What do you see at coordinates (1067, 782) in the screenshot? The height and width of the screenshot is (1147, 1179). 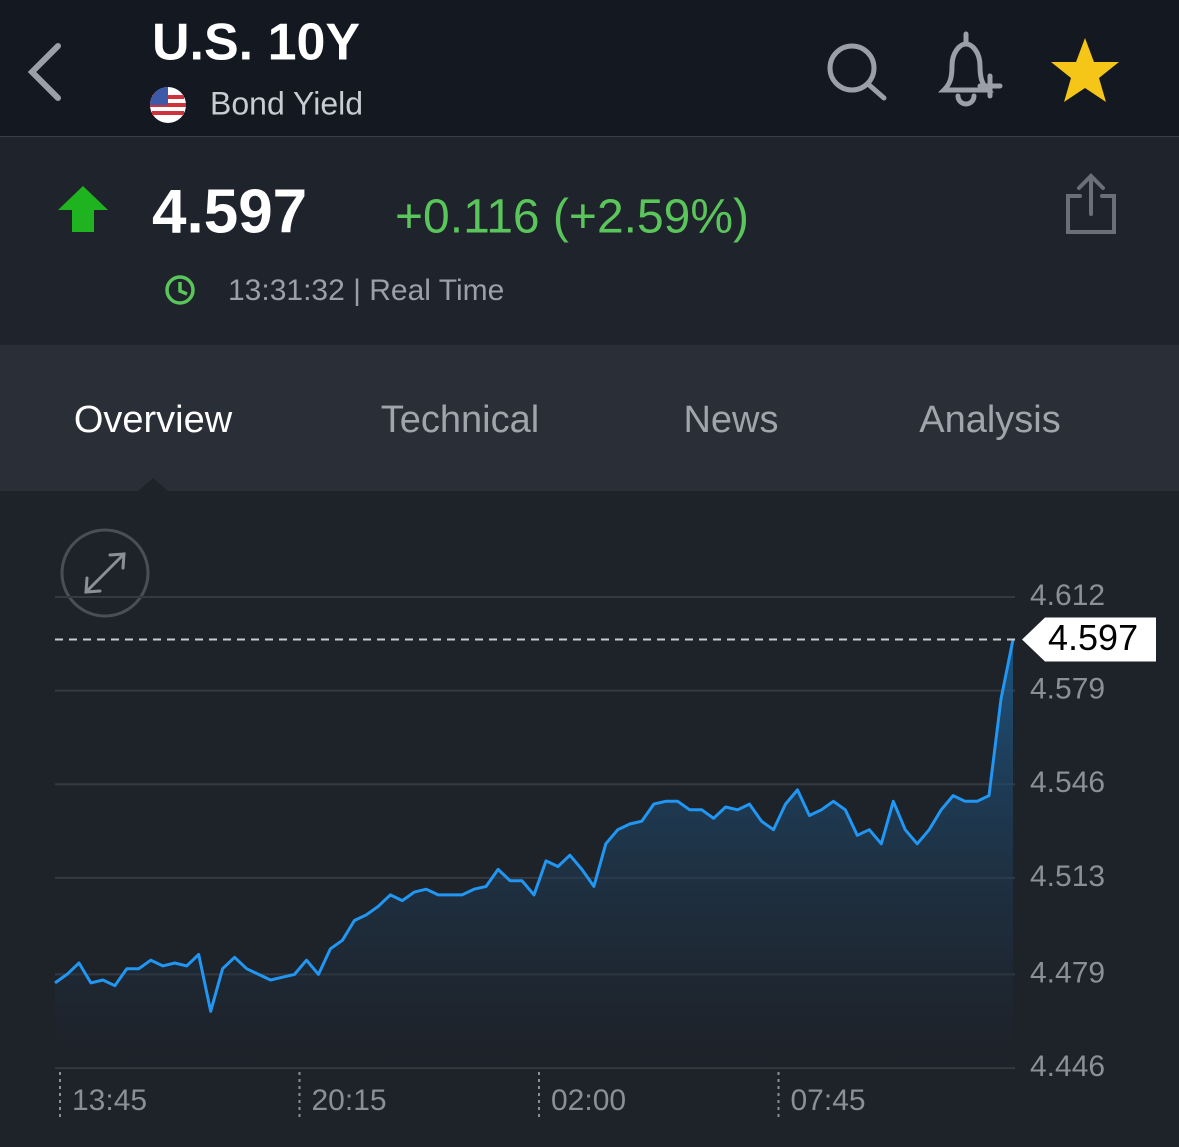 I see `y-tick-label: 4.546` at bounding box center [1067, 782].